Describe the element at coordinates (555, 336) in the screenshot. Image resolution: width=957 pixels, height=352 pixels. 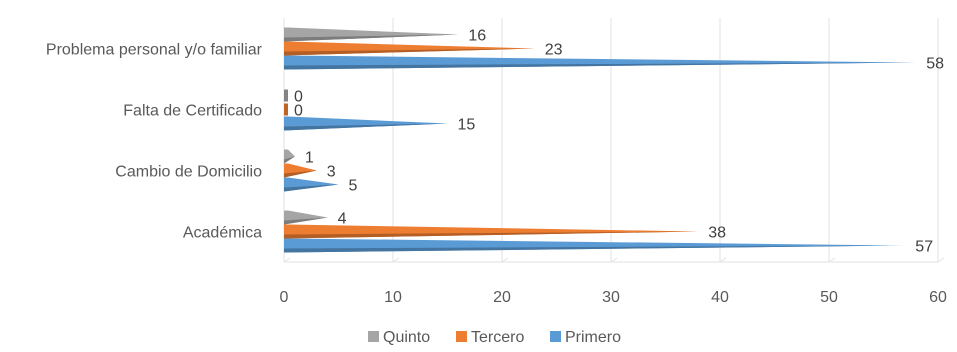
I see `legend-swatch-primero` at that location.